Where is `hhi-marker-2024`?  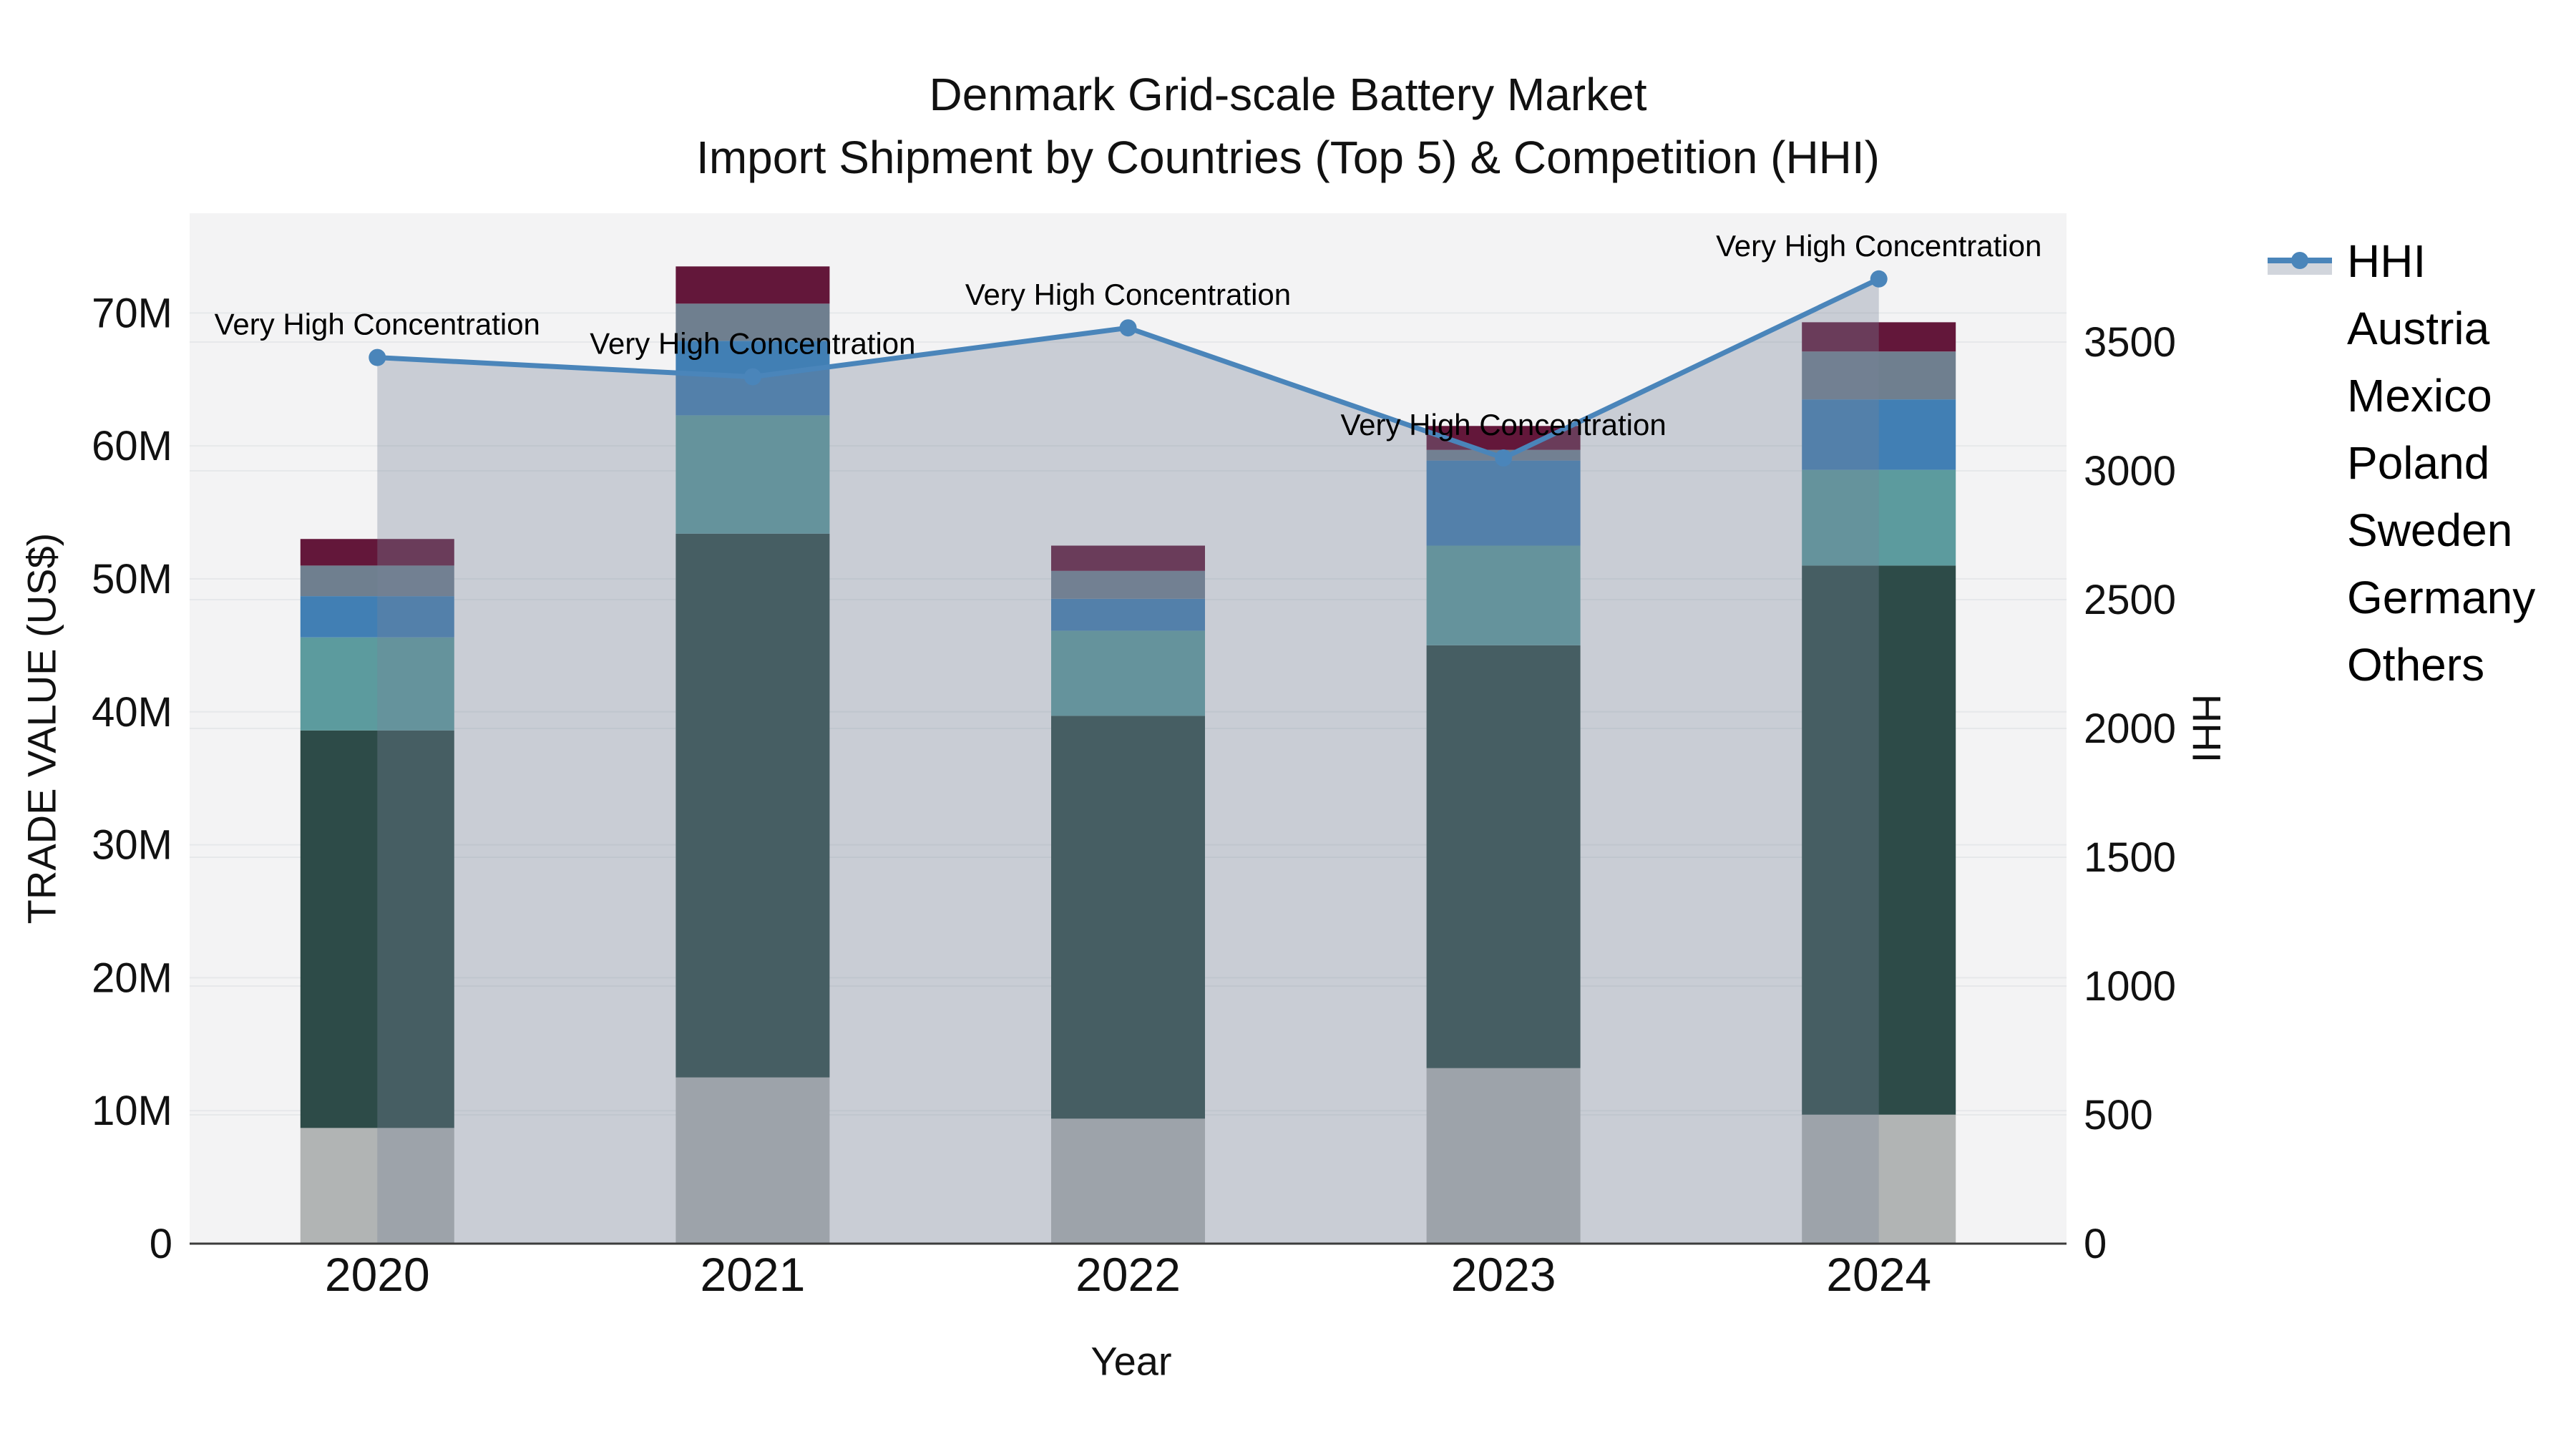
hhi-marker-2024 is located at coordinates (1879, 279).